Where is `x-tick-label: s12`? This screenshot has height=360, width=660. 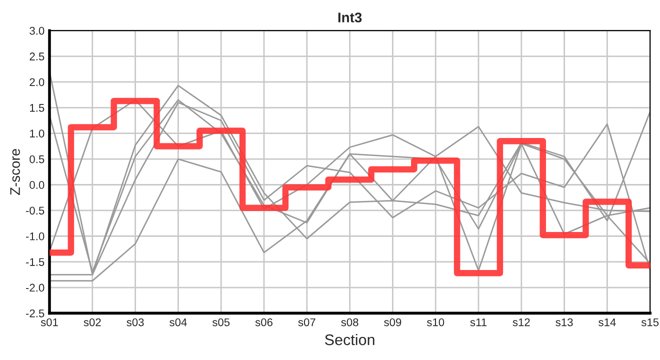
x-tick-label: s12 is located at coordinates (521, 322).